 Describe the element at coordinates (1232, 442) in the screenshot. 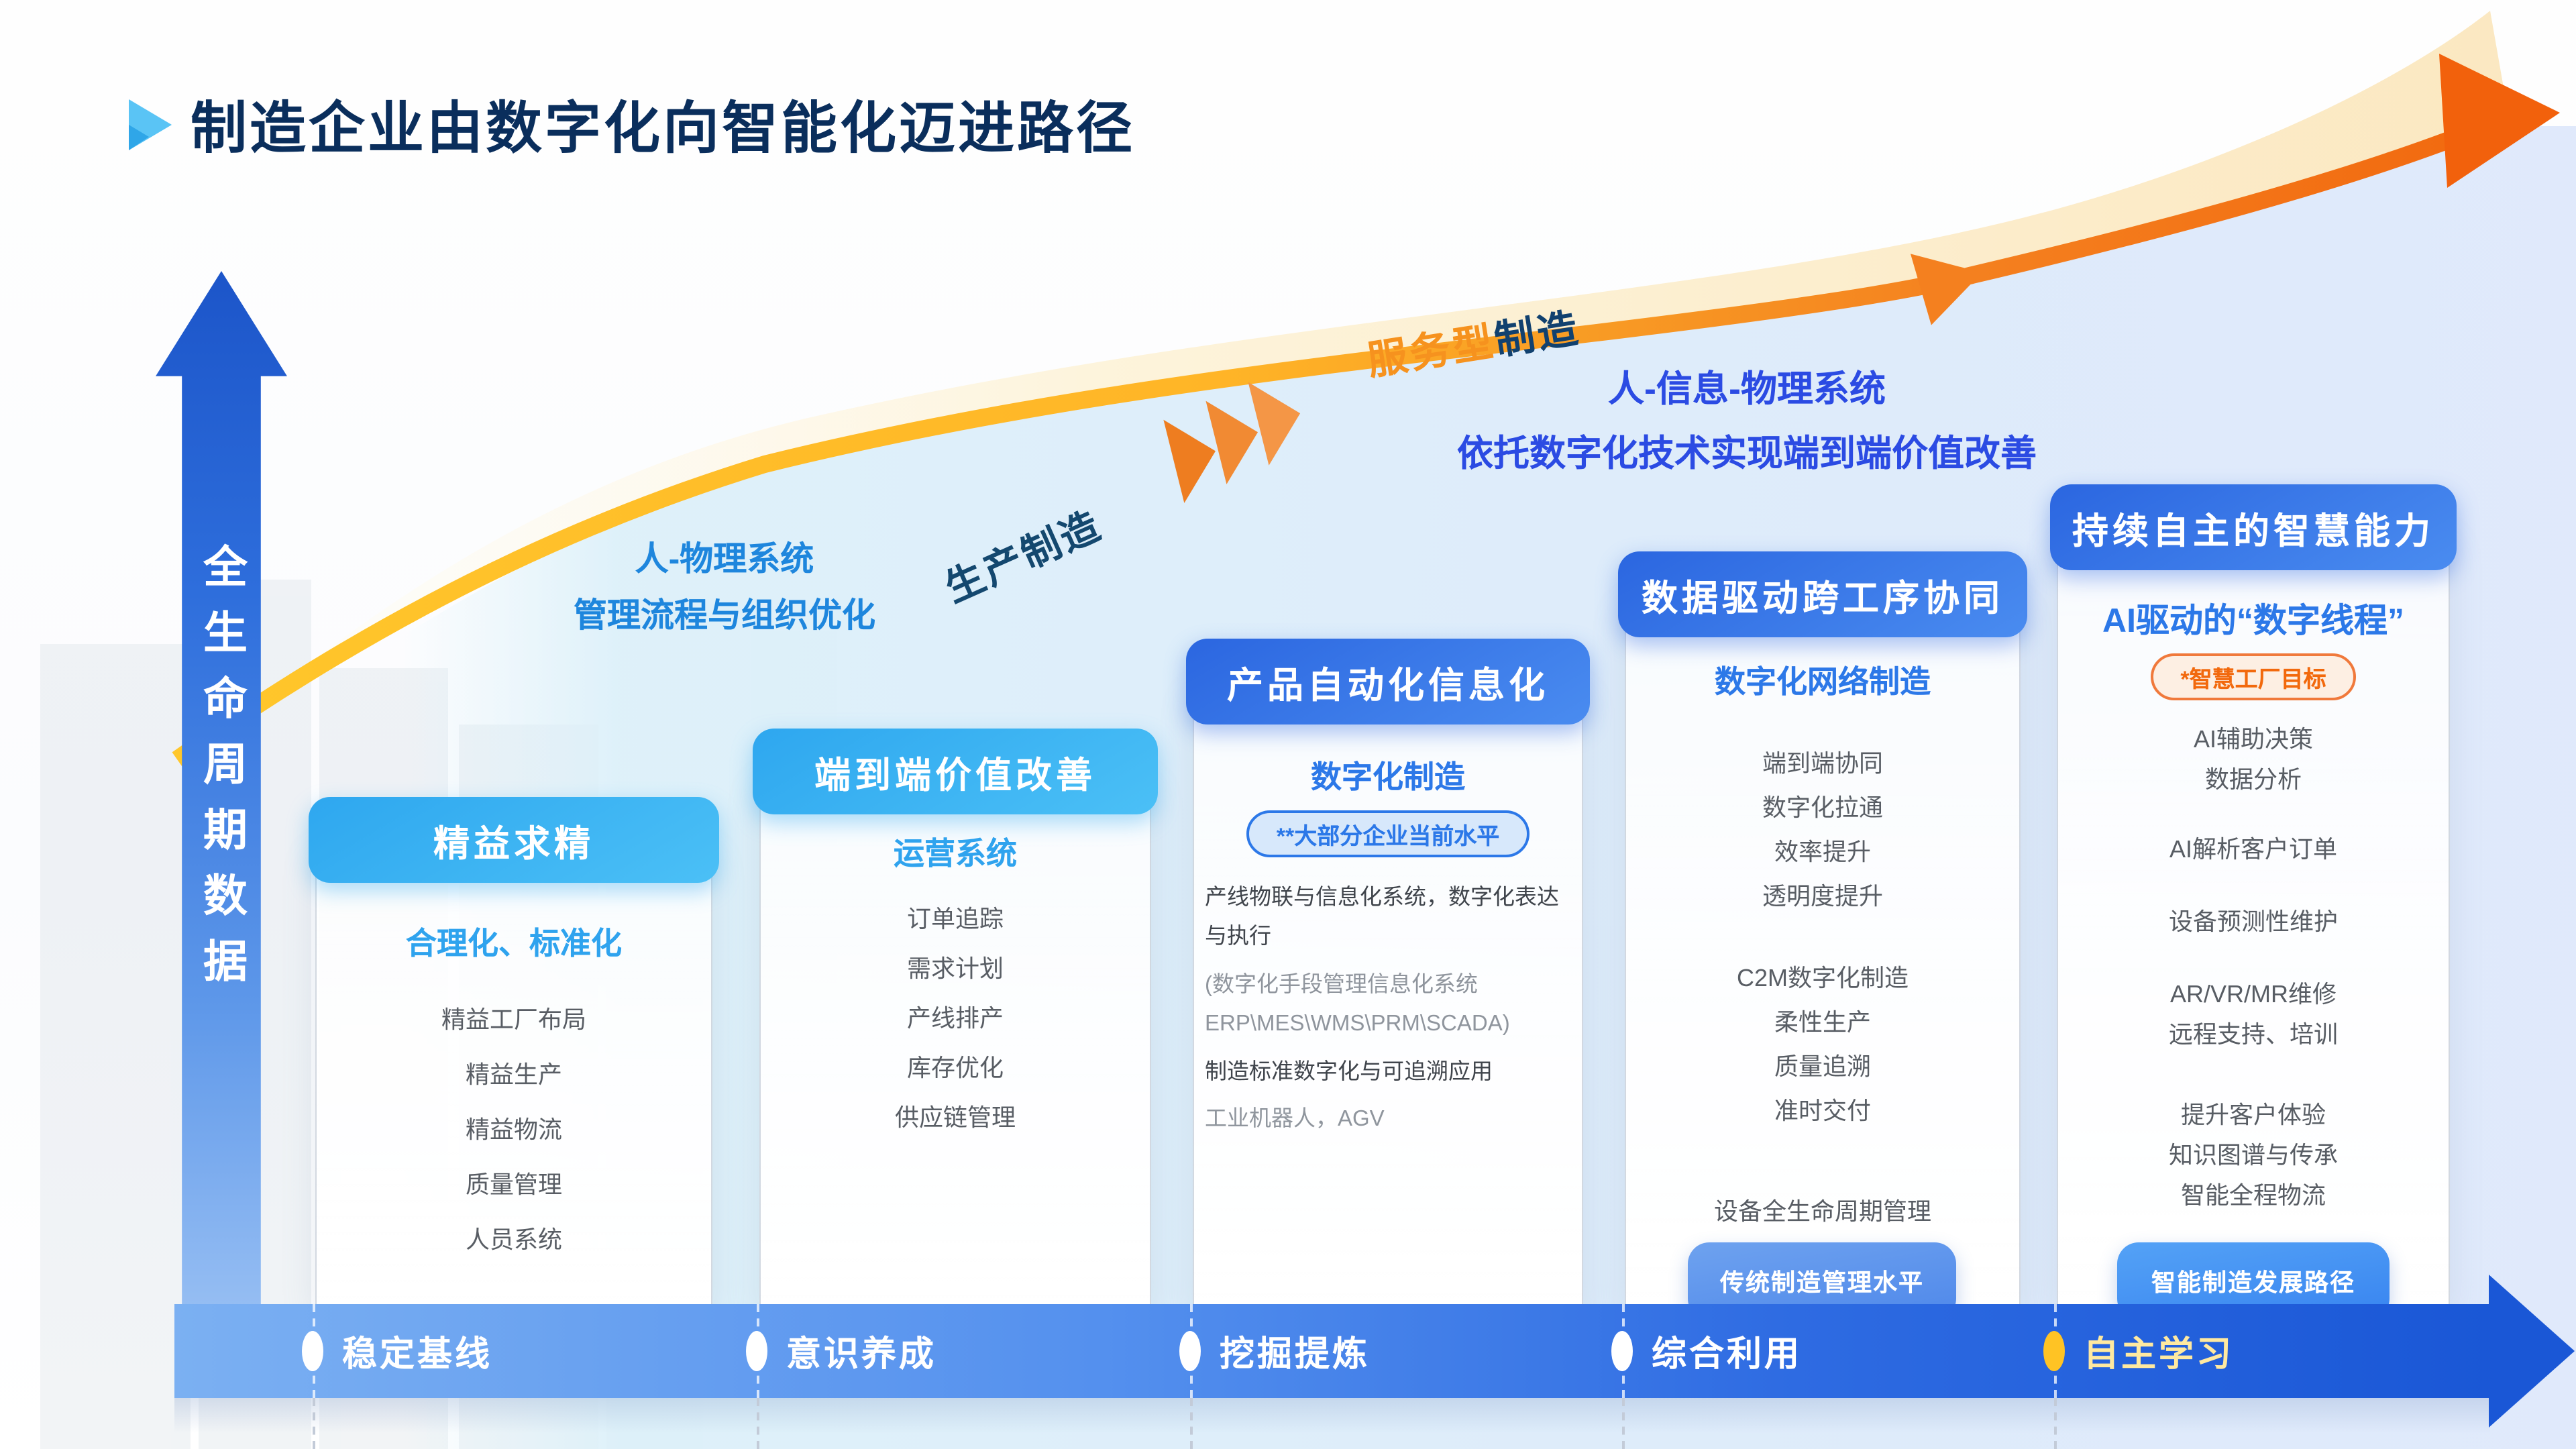

I see `chevron-triangles-icon` at that location.